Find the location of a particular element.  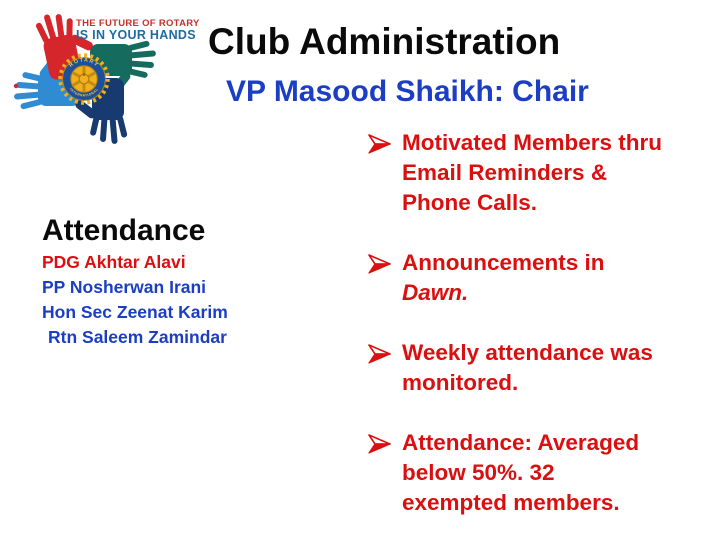

slide-title: Club Administration is located at coordinates (384, 41).